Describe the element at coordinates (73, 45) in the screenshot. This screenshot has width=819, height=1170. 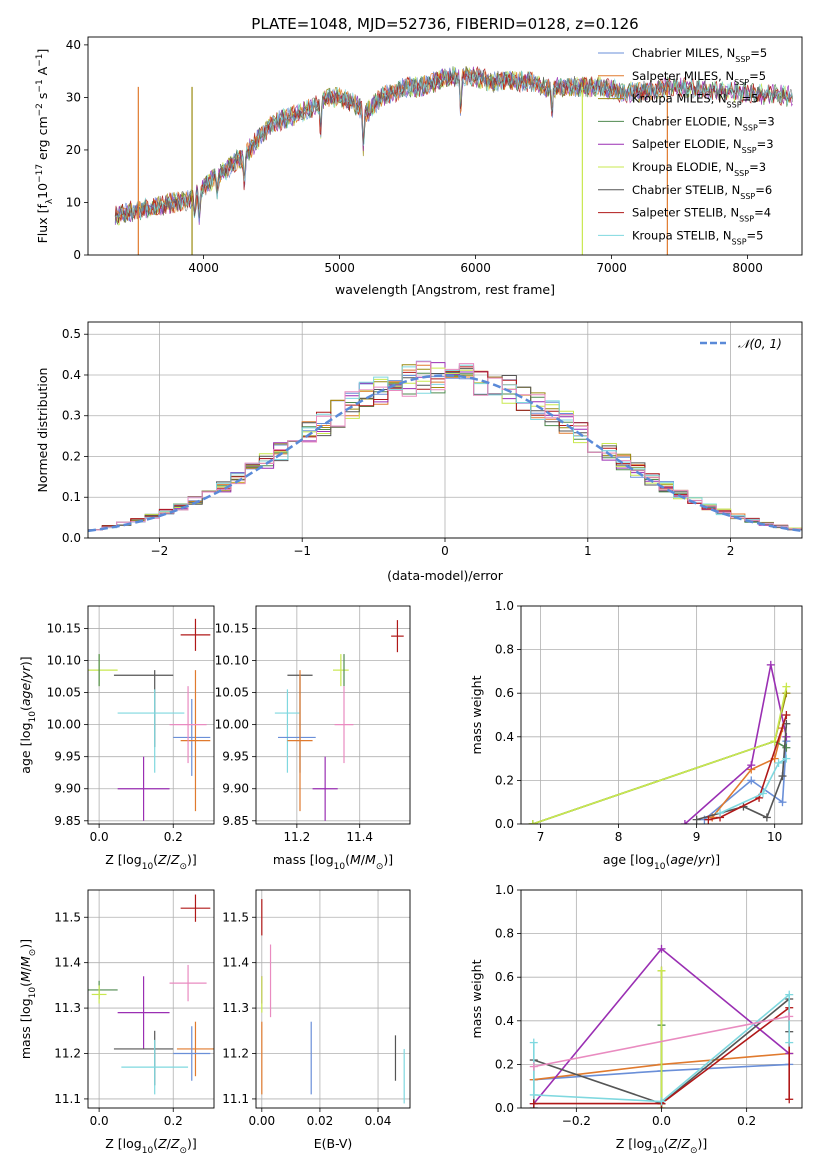
I see `y-tick-label: 40` at that location.